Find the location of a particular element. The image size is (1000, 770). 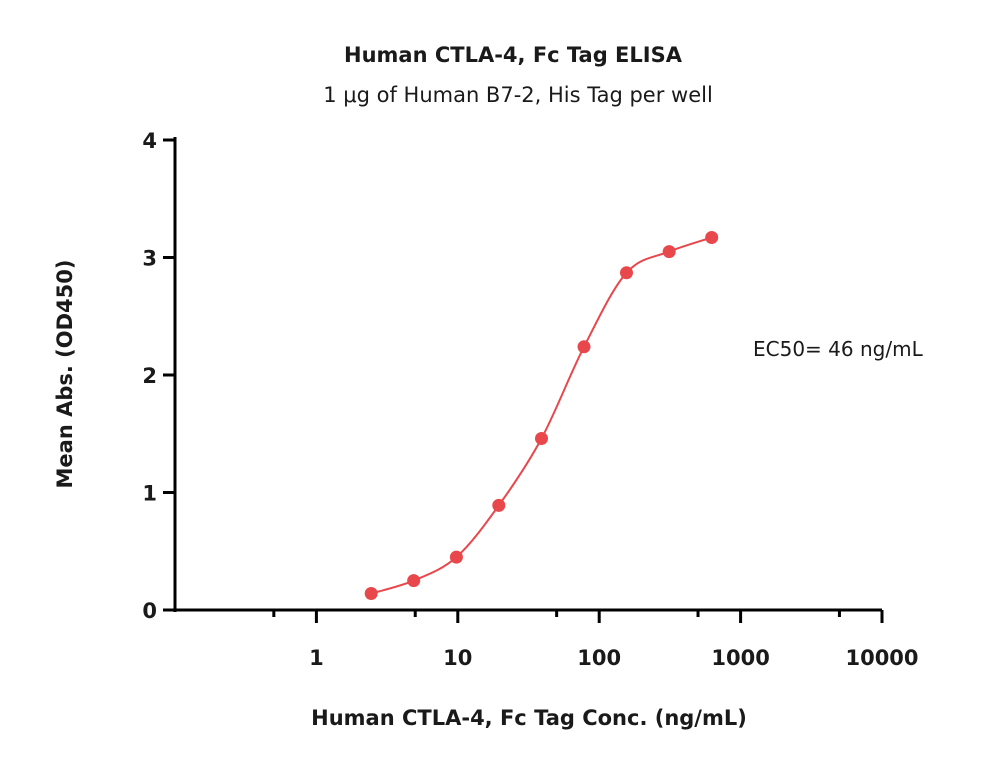

y-tick-label: 3 is located at coordinates (149, 259).